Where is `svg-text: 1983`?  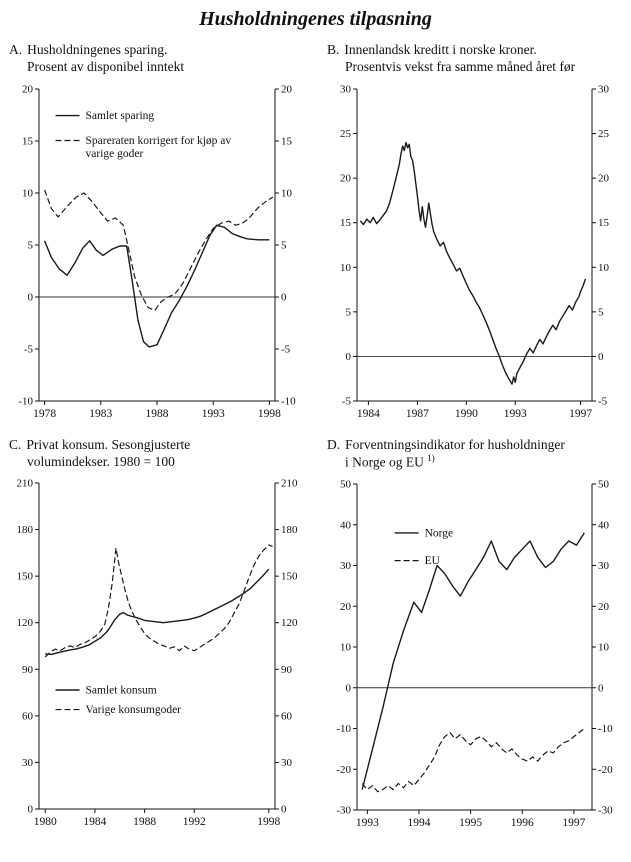 svg-text: 1983 is located at coordinates (100, 414).